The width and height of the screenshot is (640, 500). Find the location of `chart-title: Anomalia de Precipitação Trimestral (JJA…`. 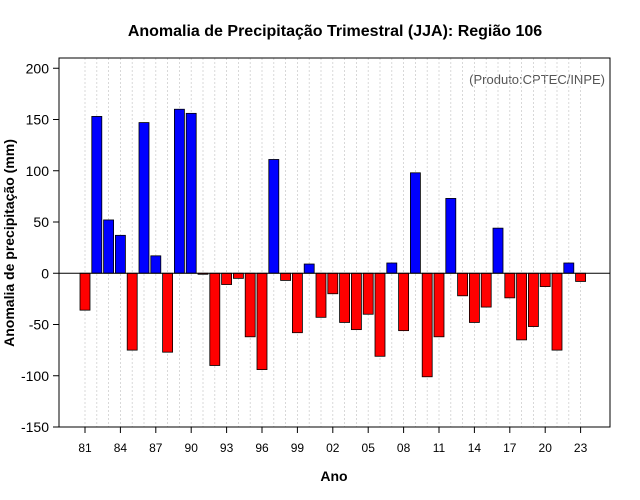

chart-title: Anomalia de Precipitação Trimestral (JJA… is located at coordinates (335, 31).